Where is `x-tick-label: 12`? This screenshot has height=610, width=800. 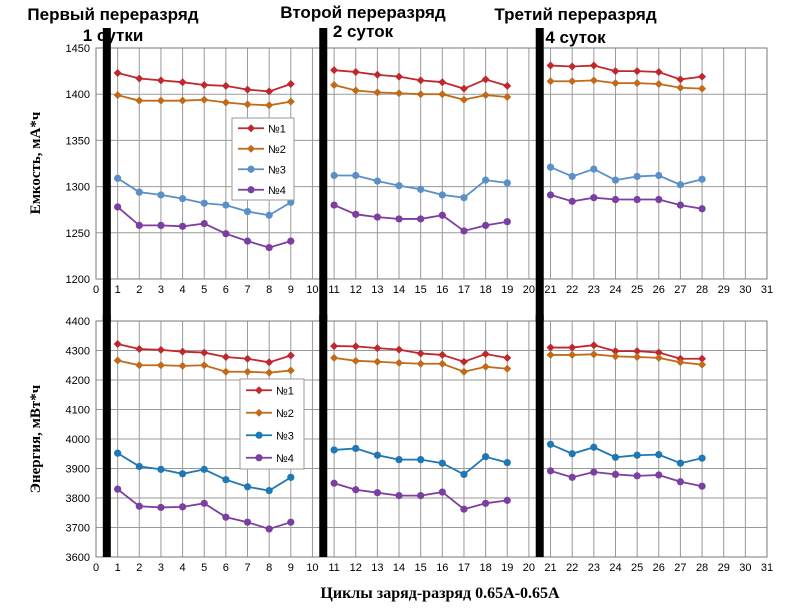
x-tick-label: 12 is located at coordinates (356, 568).